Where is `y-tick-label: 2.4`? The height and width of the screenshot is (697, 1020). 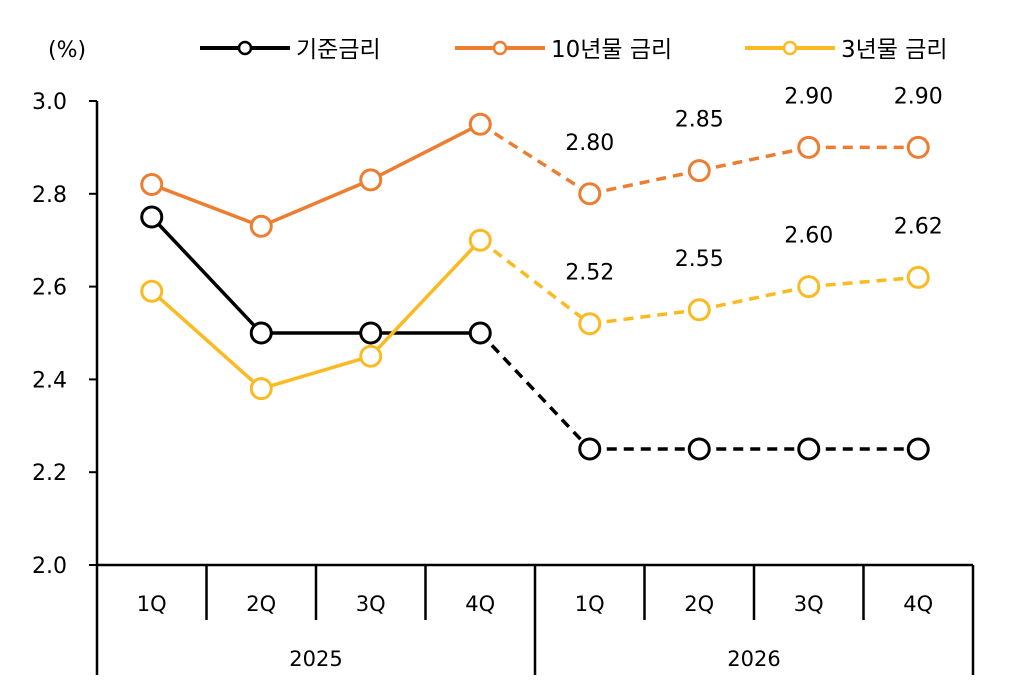
y-tick-label: 2.4 is located at coordinates (49, 380).